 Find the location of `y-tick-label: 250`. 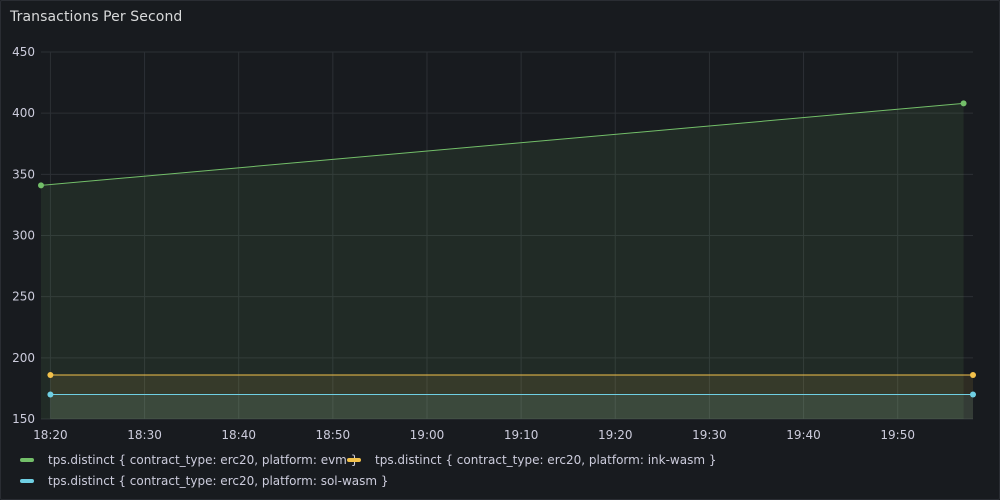

y-tick-label: 250 is located at coordinates (23, 297).